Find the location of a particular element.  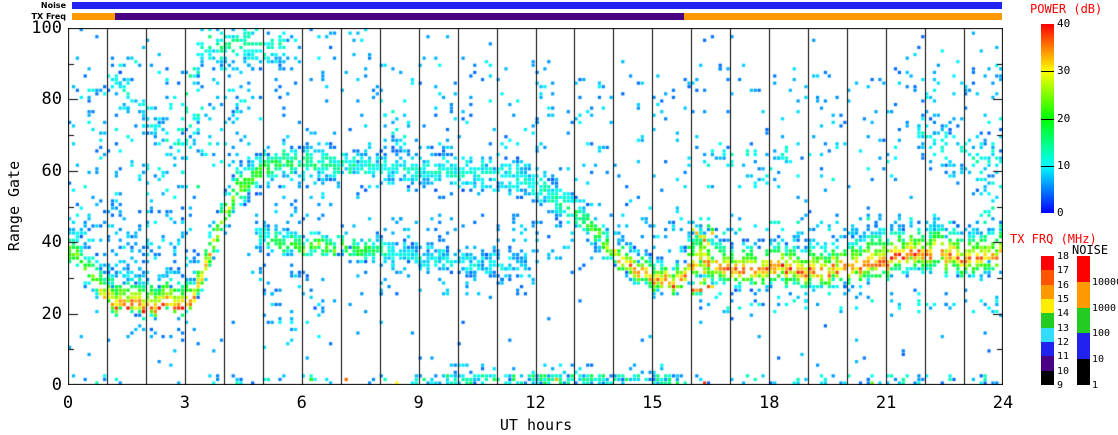

power-tick-label: 40 is located at coordinates (1064, 23).